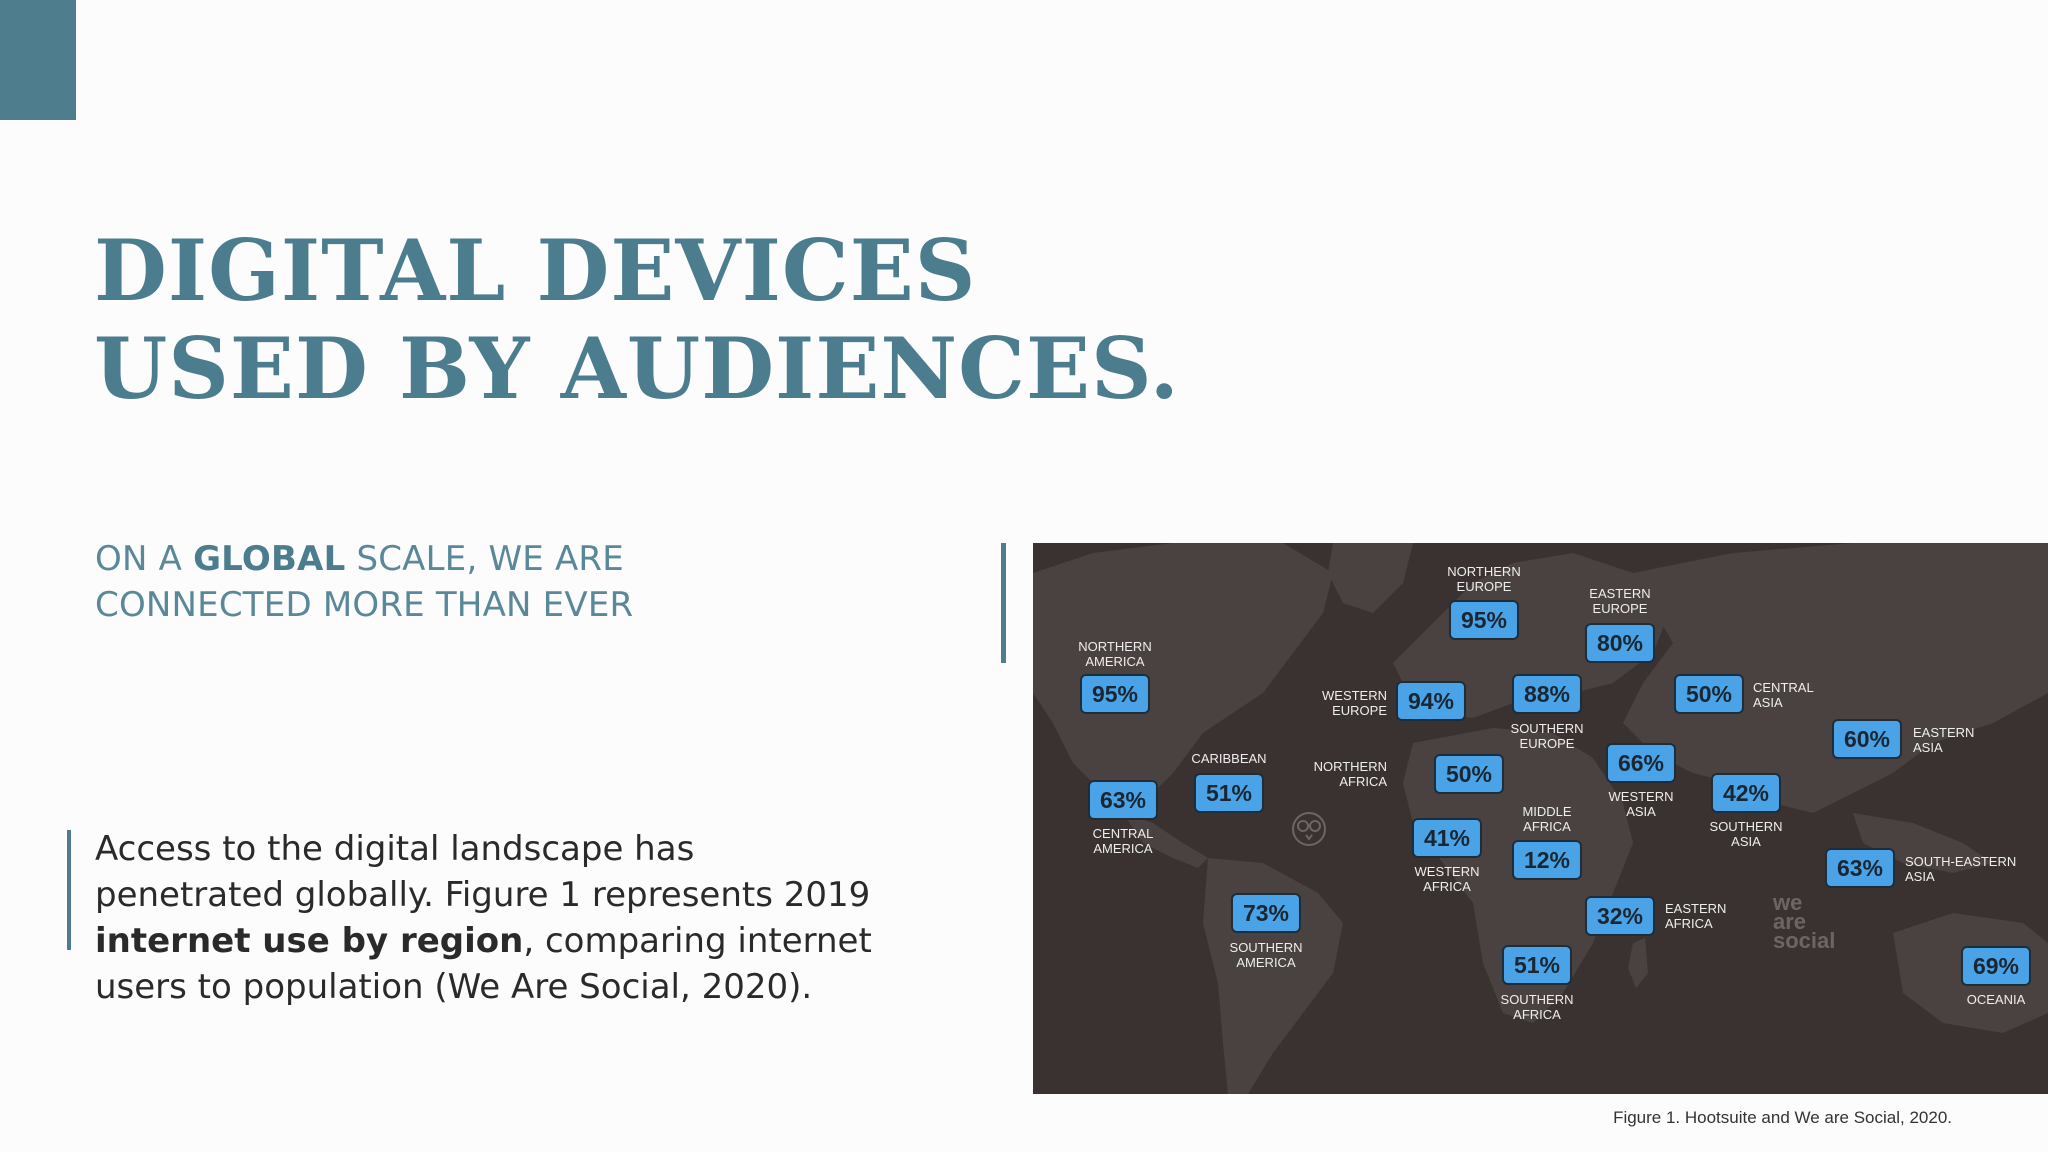 This screenshot has width=2048, height=1152. What do you see at coordinates (535, 270) in the screenshot?
I see `title-line-1: DIGITAL DEVICES` at bounding box center [535, 270].